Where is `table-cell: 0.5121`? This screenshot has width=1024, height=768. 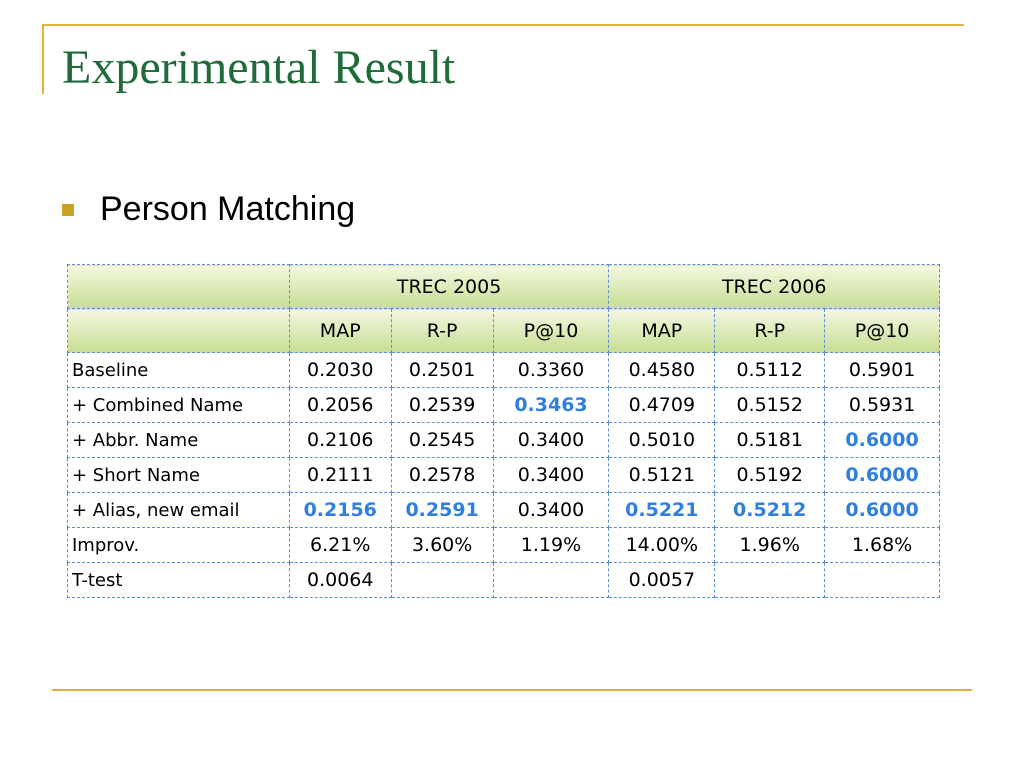
table-cell: 0.5121 is located at coordinates (662, 475).